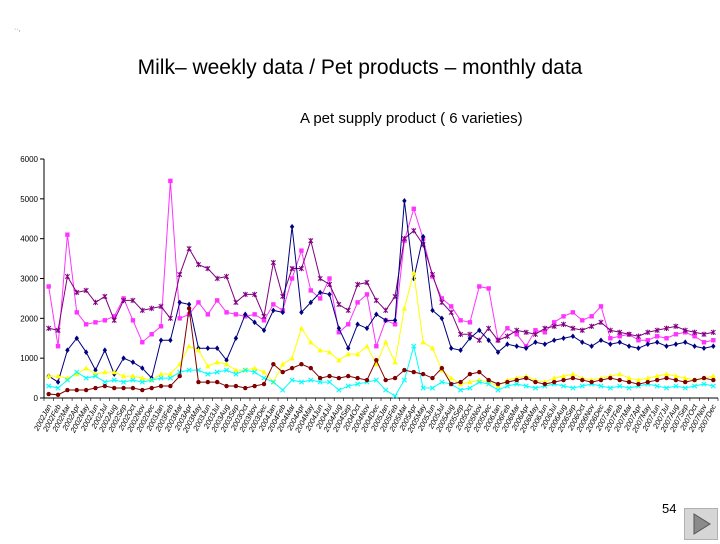  Describe the element at coordinates (29, 318) in the screenshot. I see `y-tick-label: 2000` at that location.